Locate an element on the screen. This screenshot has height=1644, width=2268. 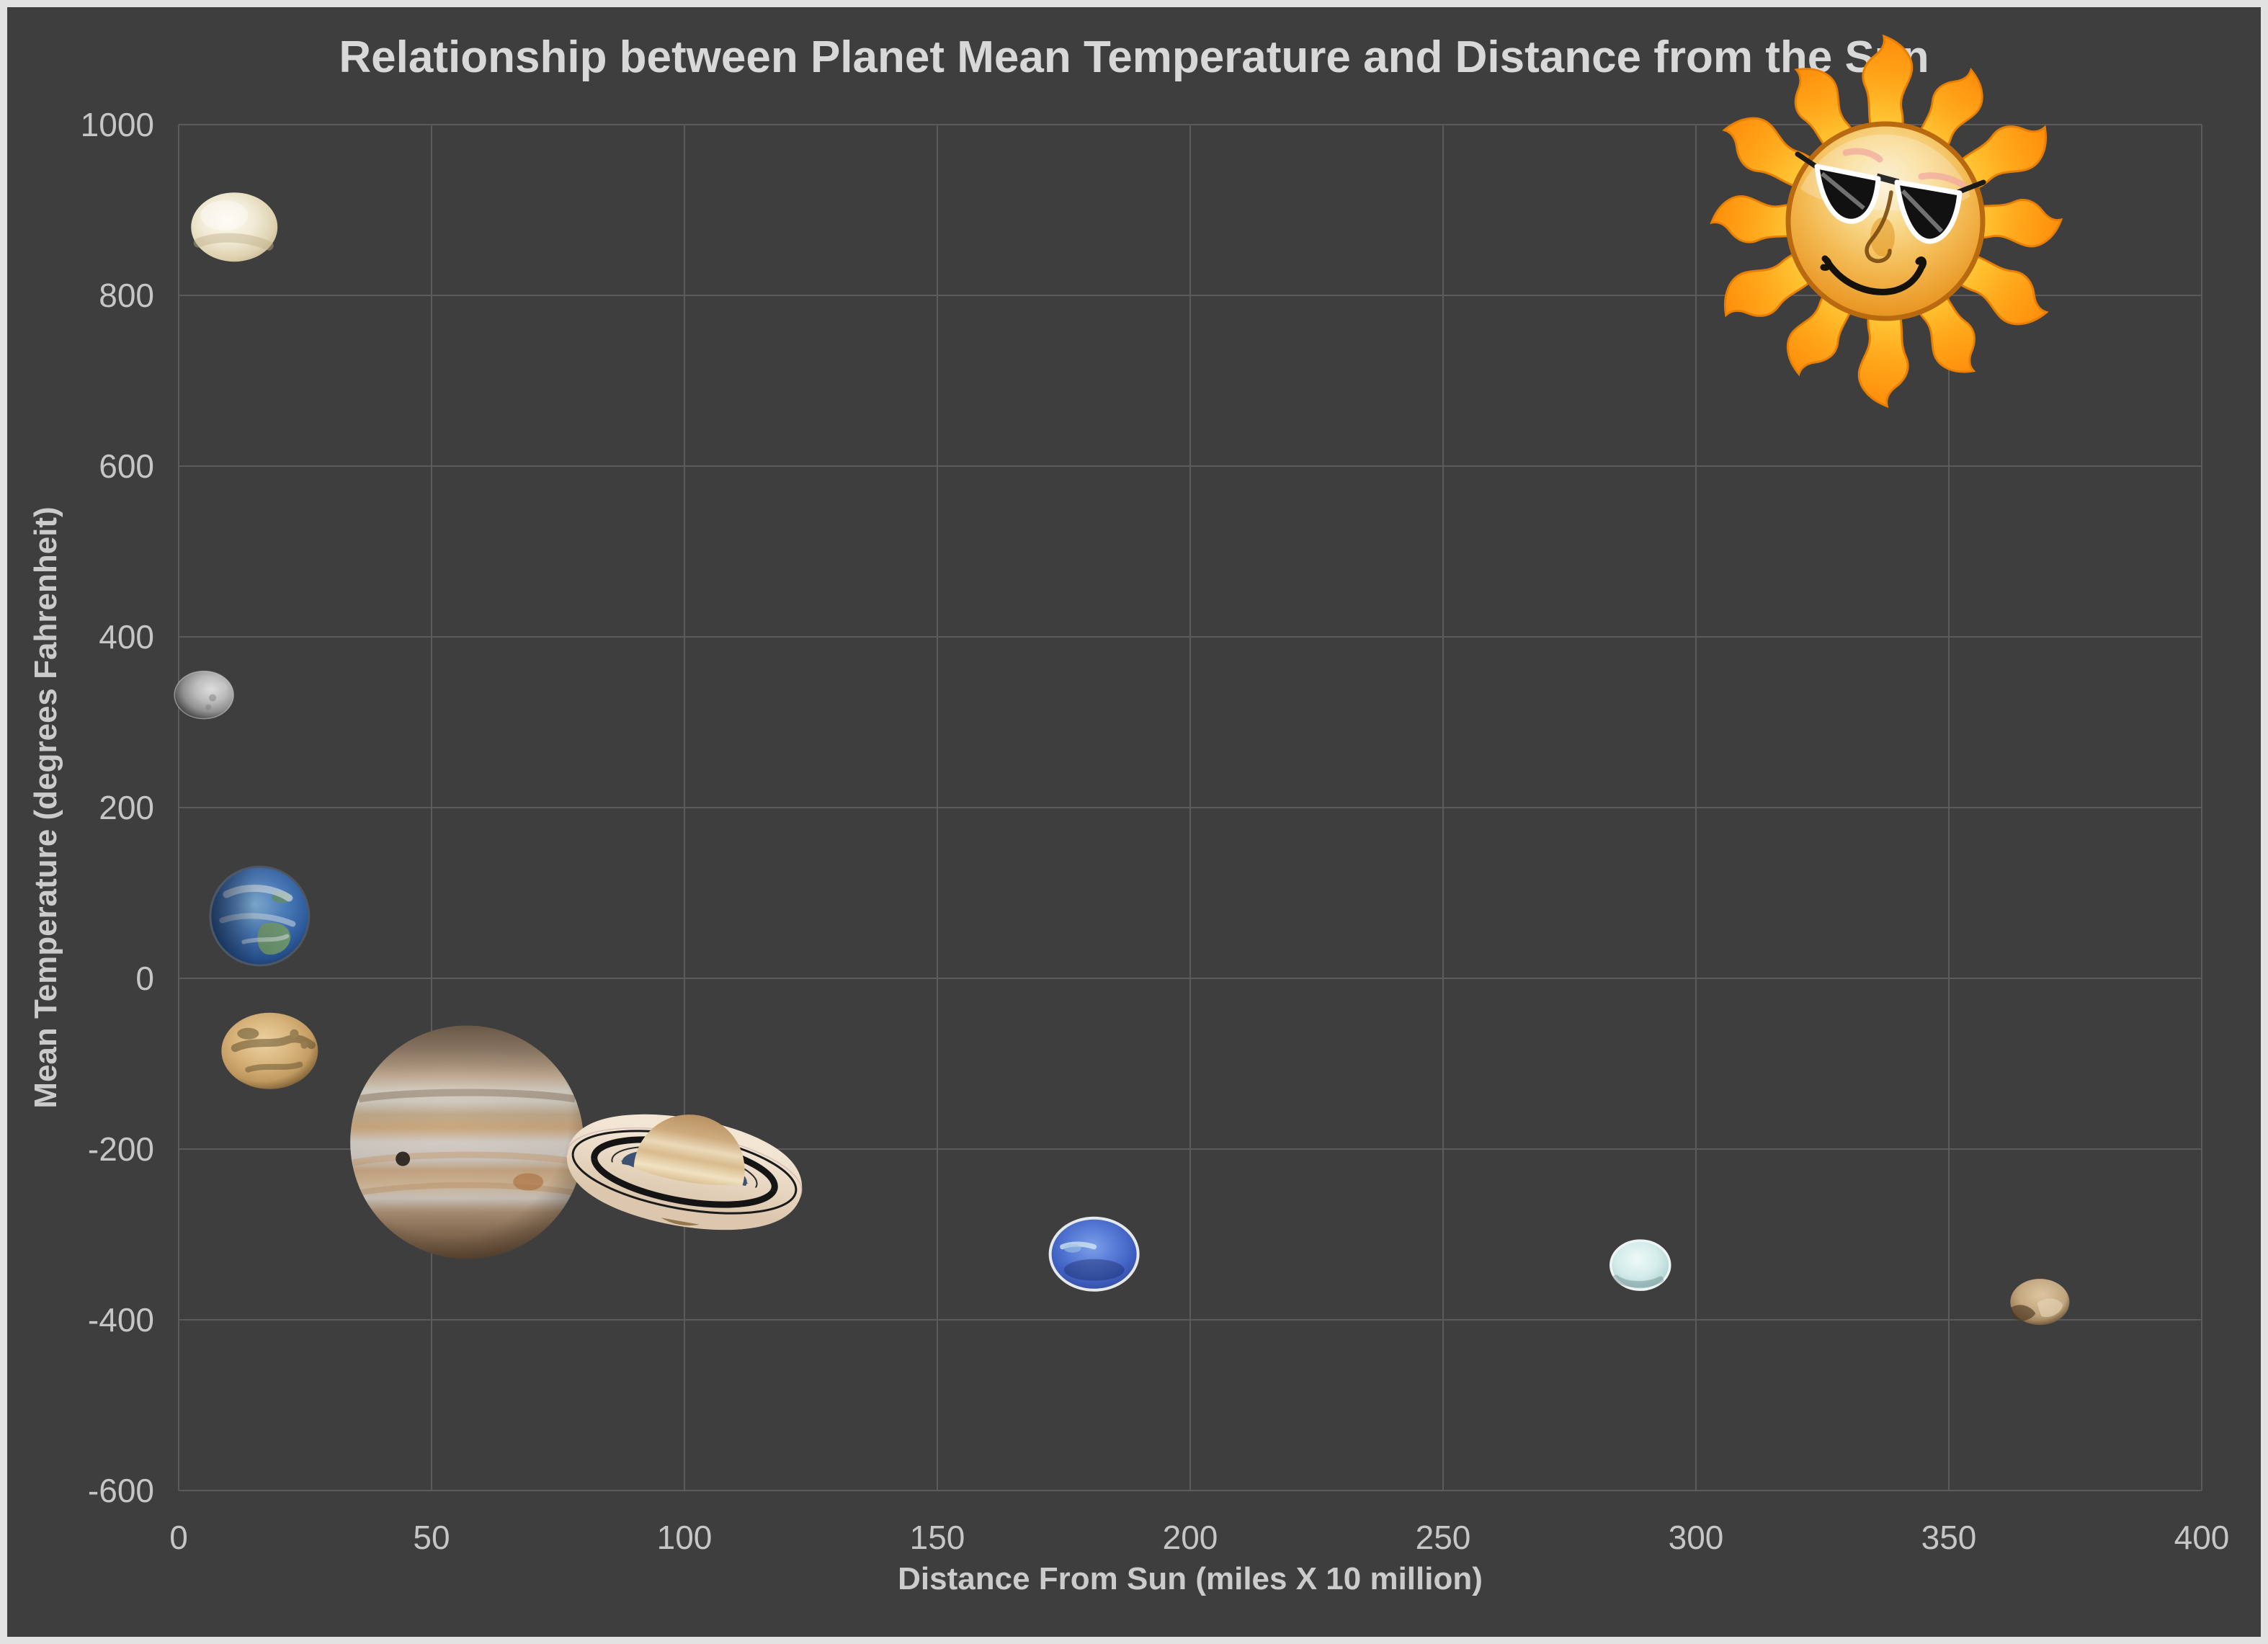
planet-saturn is located at coordinates (684, 1172).